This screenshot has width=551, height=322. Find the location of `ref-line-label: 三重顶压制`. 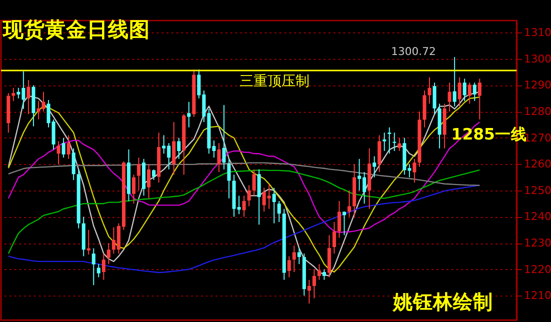

ref-line-label: 三重顶压制 is located at coordinates (274, 81).